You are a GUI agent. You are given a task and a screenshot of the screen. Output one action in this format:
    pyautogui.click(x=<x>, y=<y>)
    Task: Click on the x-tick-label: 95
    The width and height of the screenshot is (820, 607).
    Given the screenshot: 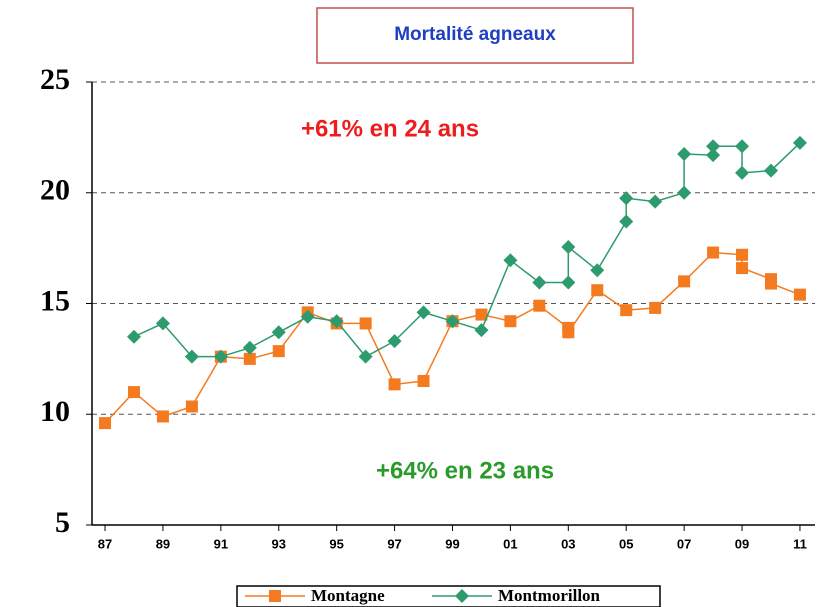 What is the action you would take?
    pyautogui.click(x=336, y=543)
    